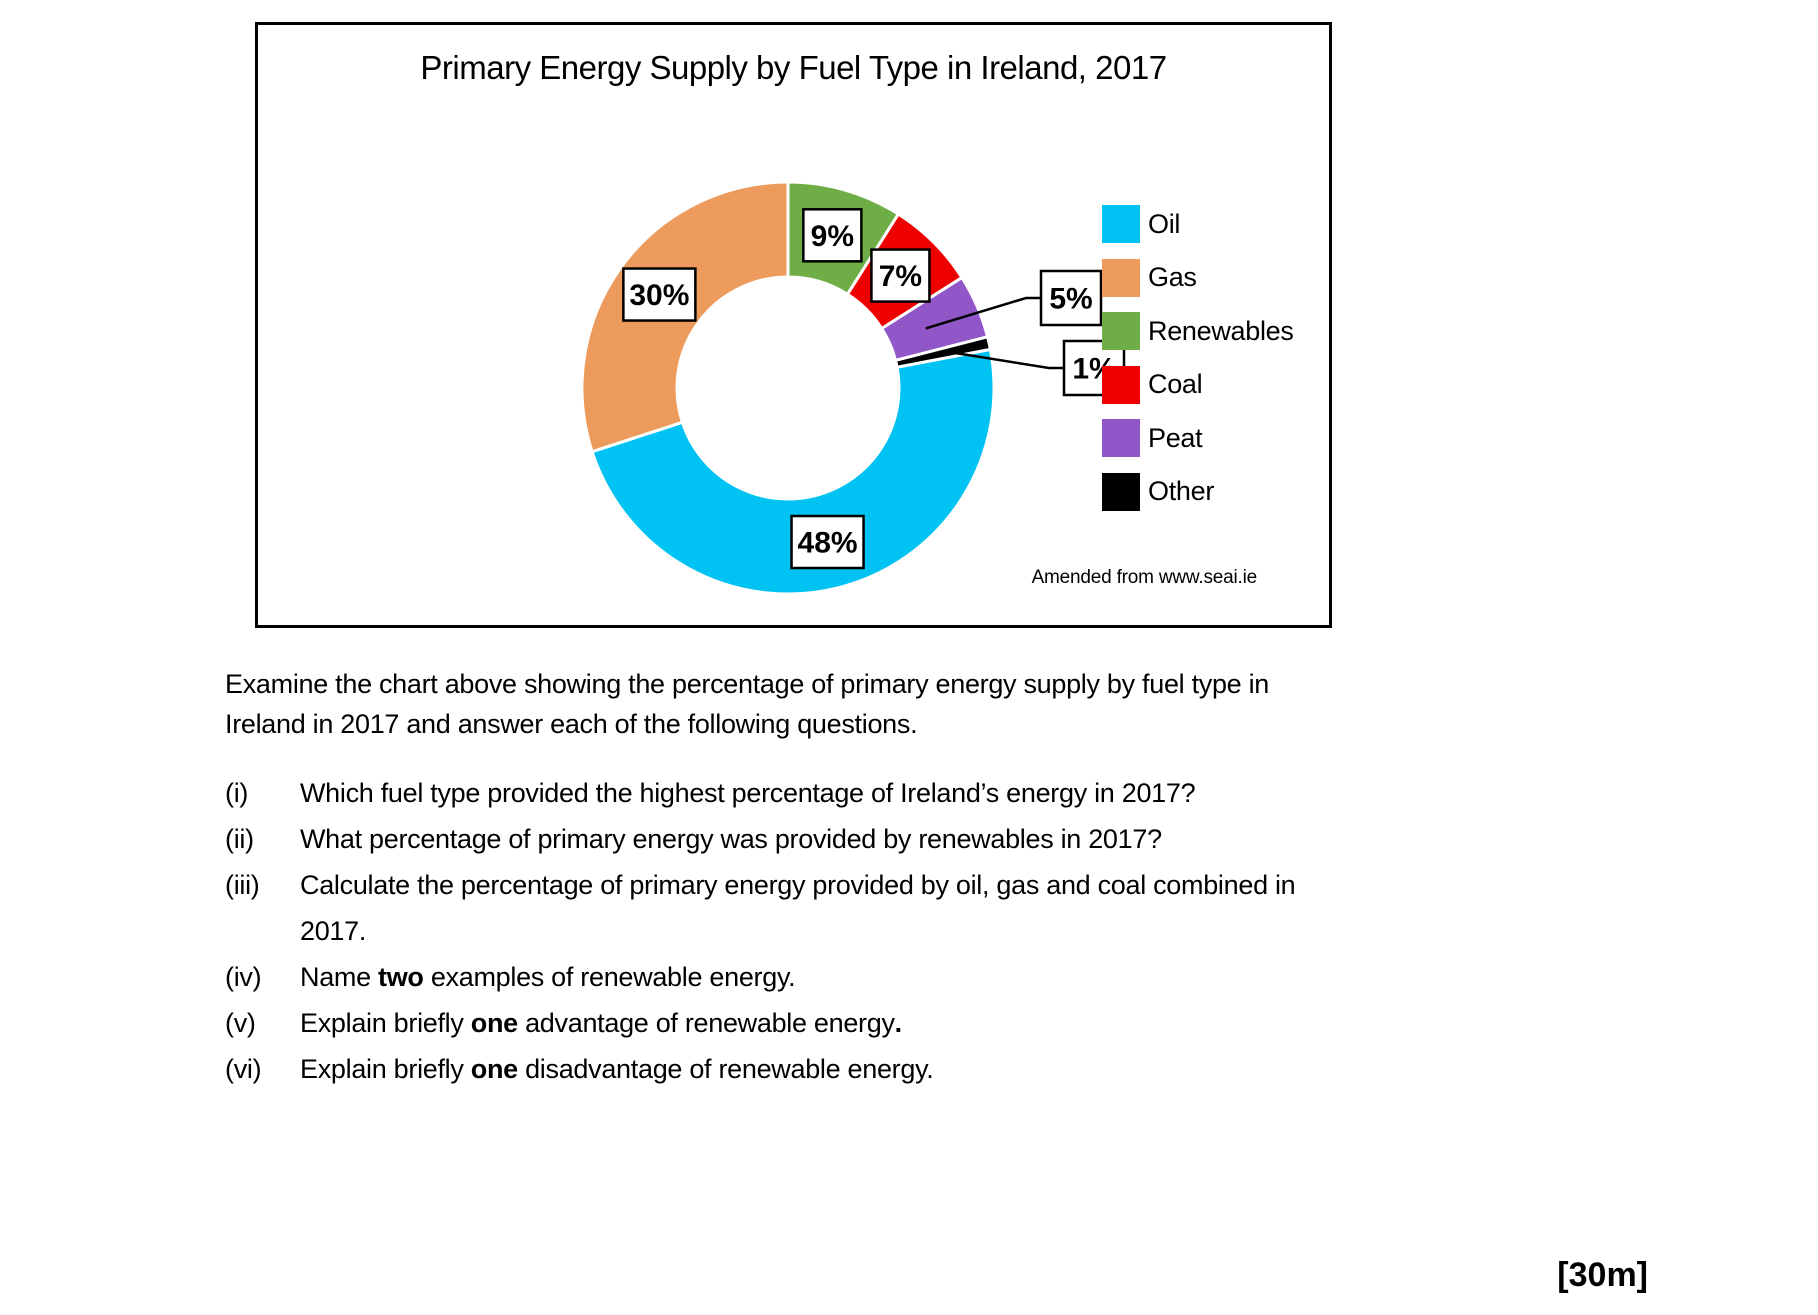 The image size is (1818, 1315). What do you see at coordinates (239, 839) in the screenshot?
I see `question-number: (ii)` at bounding box center [239, 839].